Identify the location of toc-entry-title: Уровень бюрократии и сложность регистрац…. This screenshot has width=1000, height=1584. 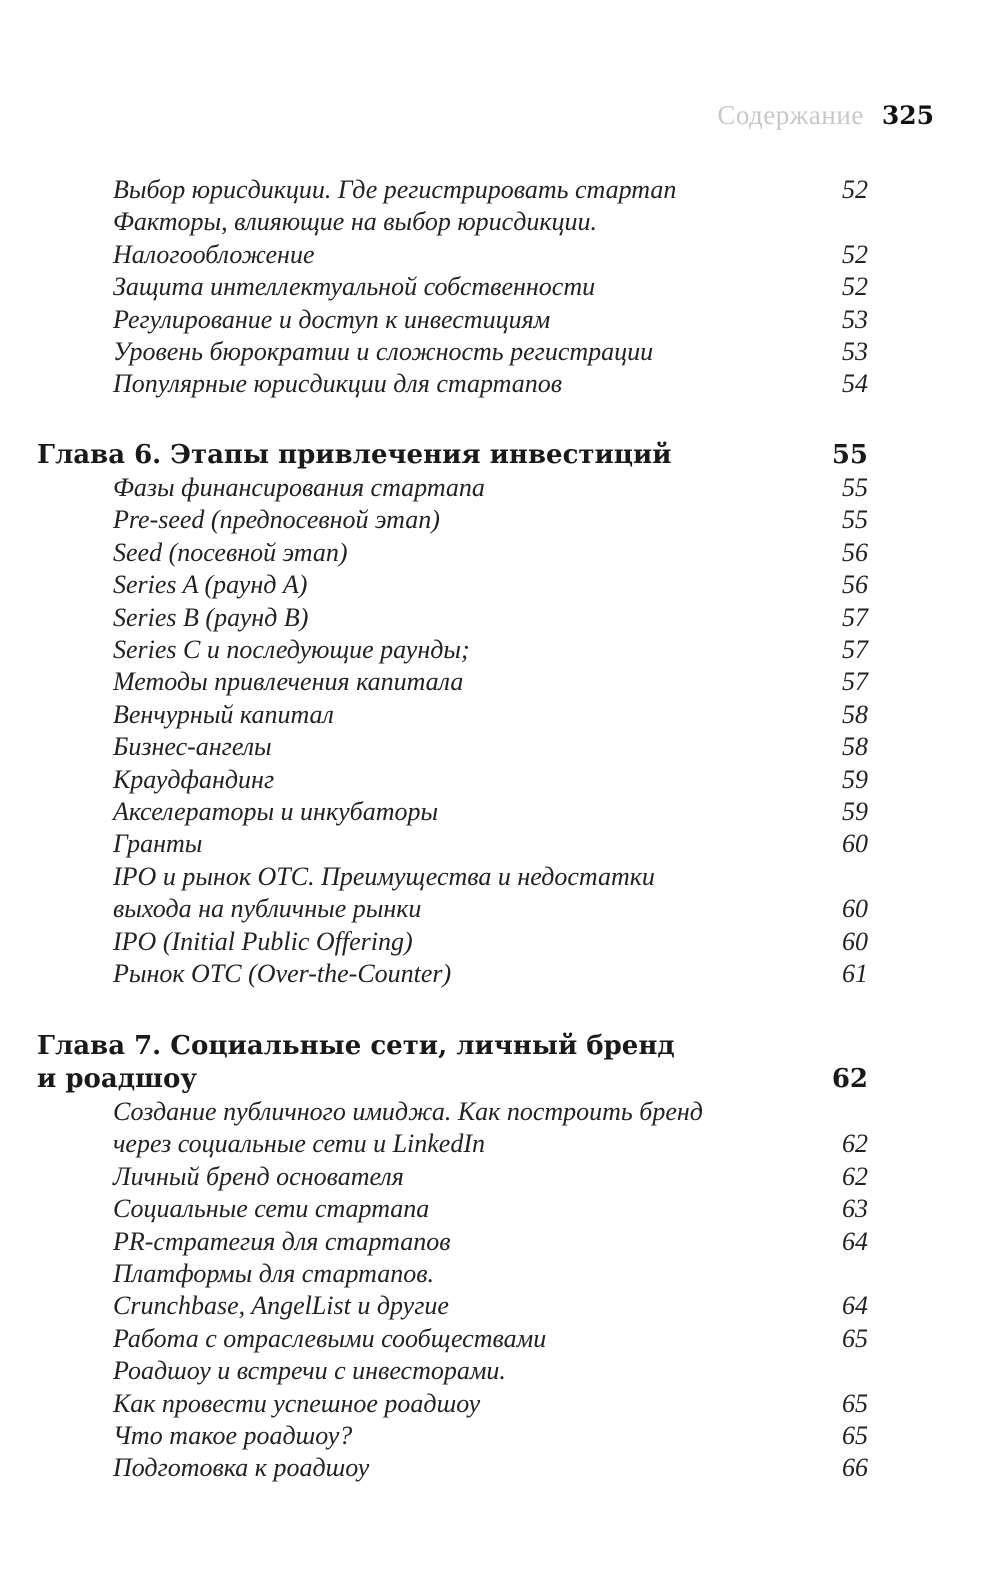
(383, 352).